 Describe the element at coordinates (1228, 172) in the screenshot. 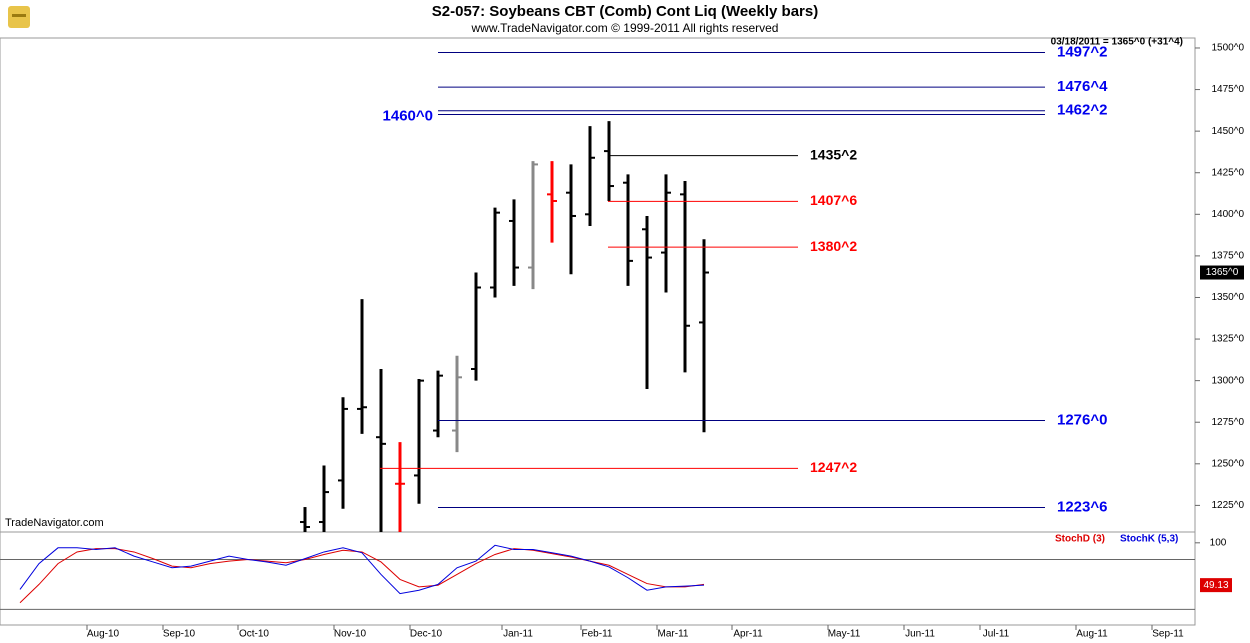

I see `y-tick-label: 1425^0` at that location.